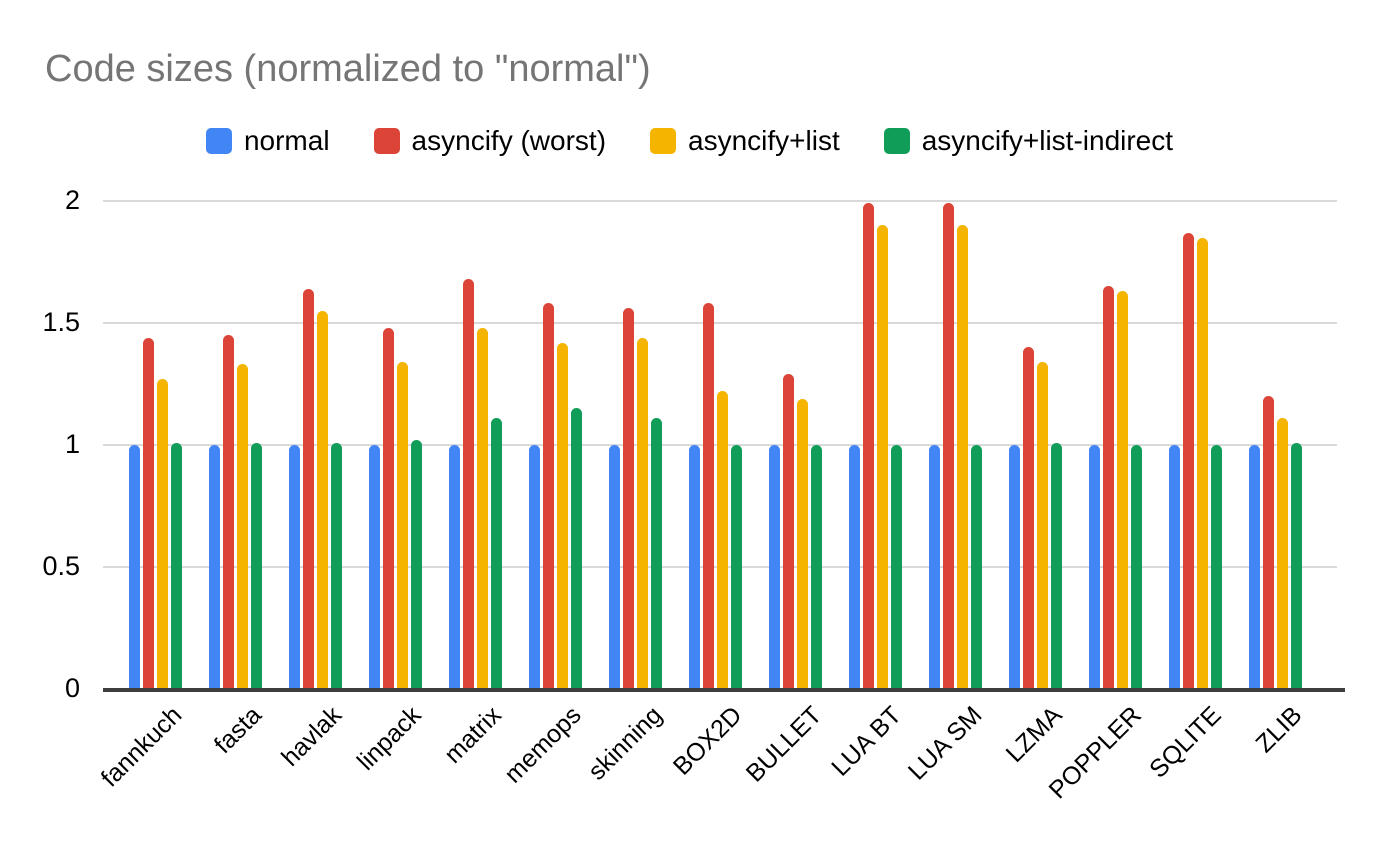 This screenshot has height=852, width=1379. Describe the element at coordinates (657, 553) in the screenshot. I see `bar-asyncify-list-indirect-skinning` at that location.